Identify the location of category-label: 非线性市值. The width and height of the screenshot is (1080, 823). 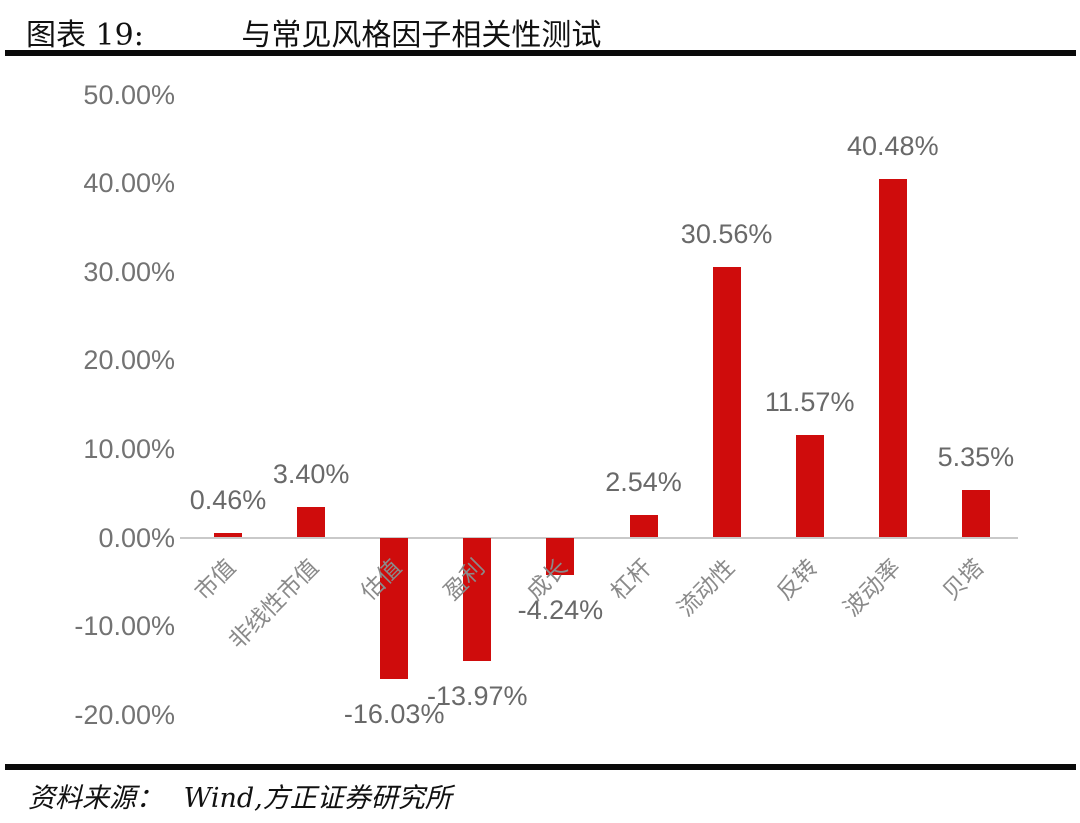
(273, 603).